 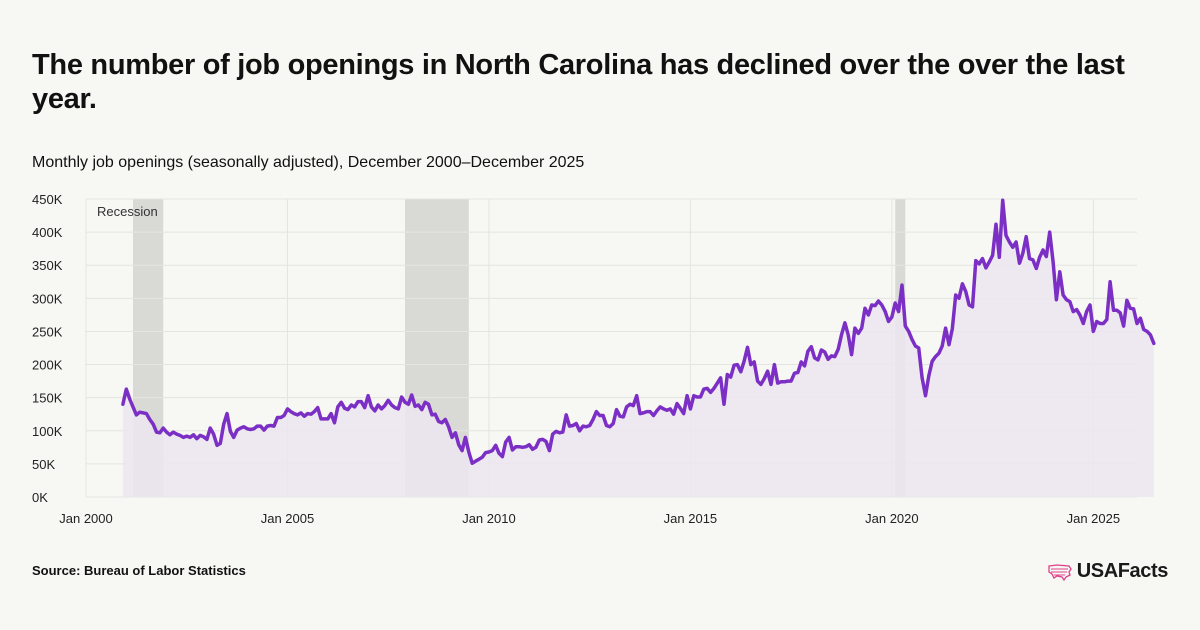 What do you see at coordinates (139, 570) in the screenshot?
I see `source-note: Source: Bureau of Labor Statistics` at bounding box center [139, 570].